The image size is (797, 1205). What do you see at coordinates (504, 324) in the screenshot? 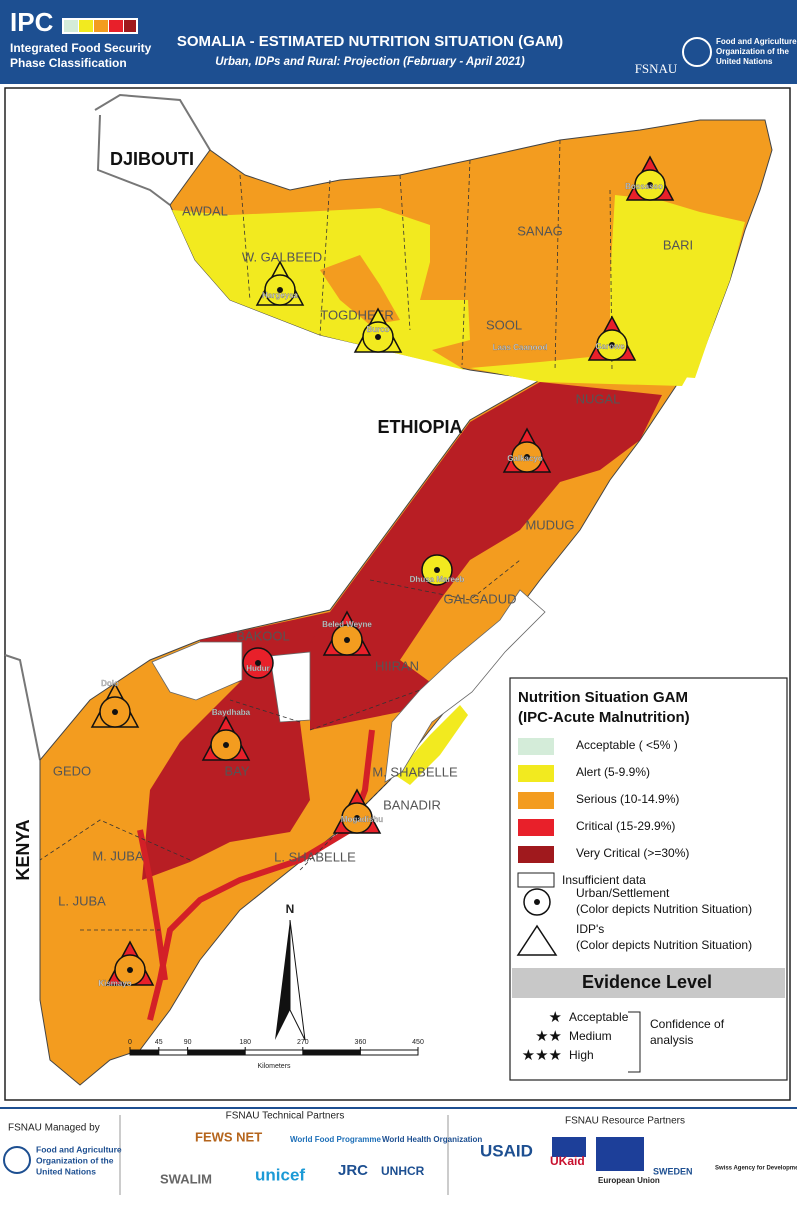
I see `region-label: SOOL` at bounding box center [504, 324].